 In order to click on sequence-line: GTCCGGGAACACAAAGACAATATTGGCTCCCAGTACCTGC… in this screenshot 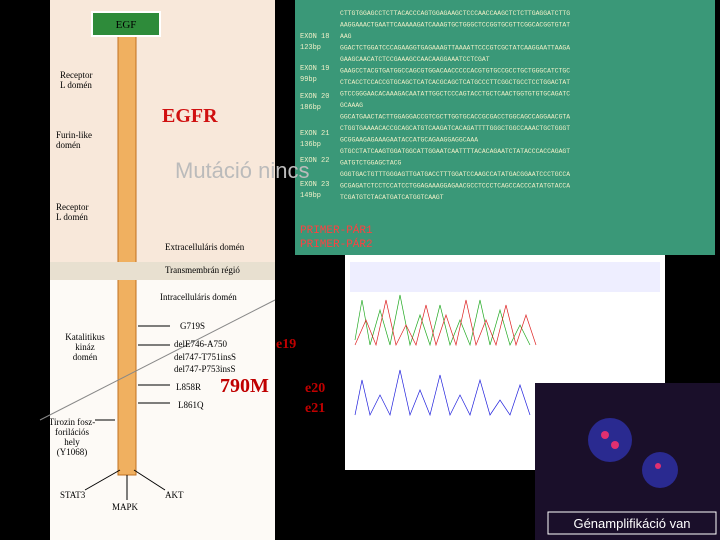, I will do `click(455, 94)`.